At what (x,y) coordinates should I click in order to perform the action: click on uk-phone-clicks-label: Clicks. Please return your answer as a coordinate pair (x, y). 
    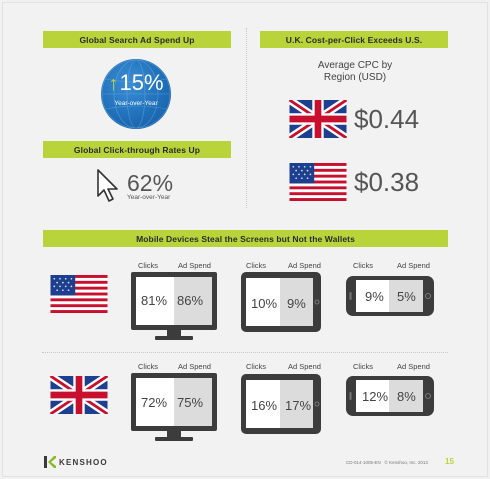
    Looking at the image, I should click on (363, 366).